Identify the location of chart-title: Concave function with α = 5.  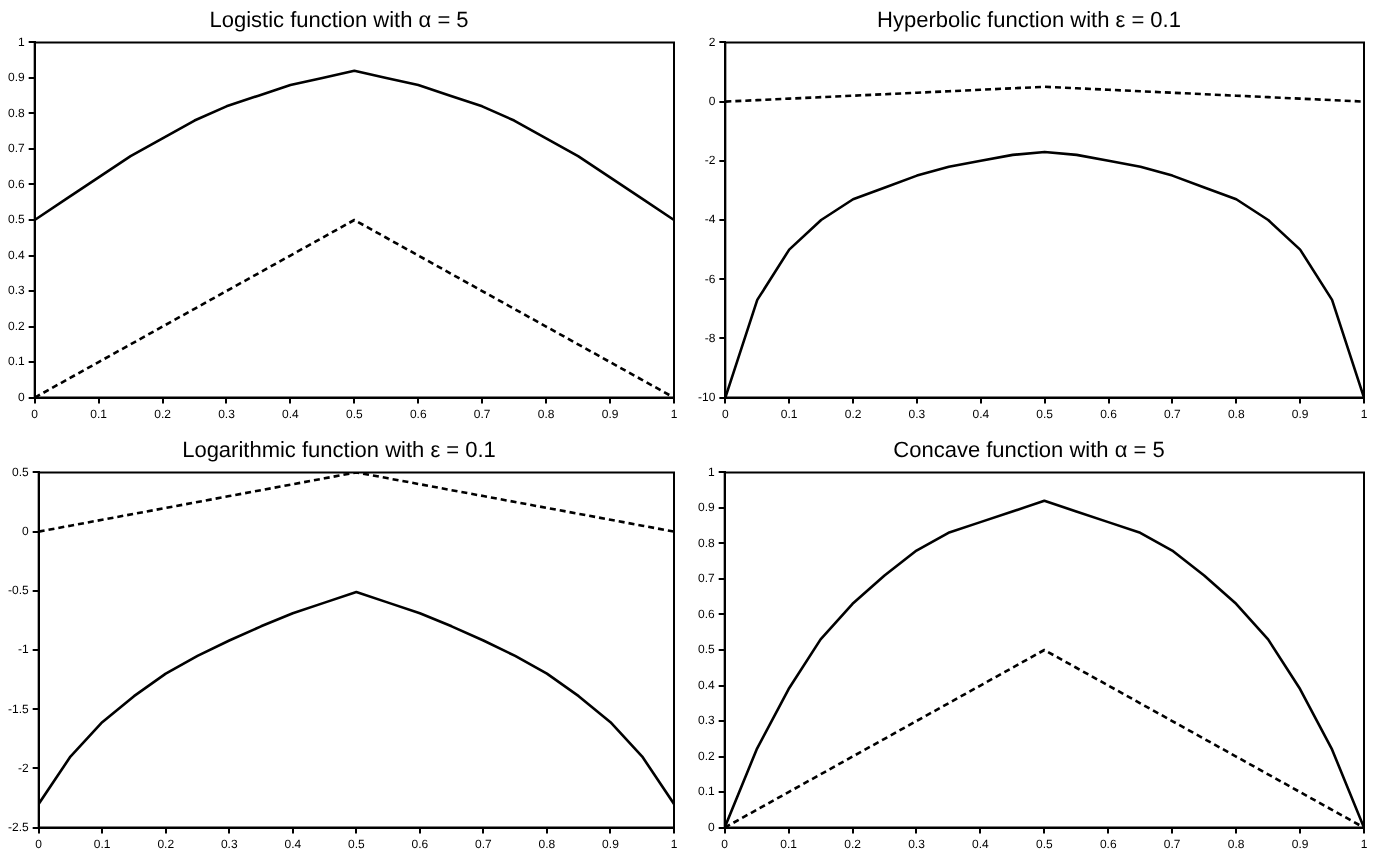
(1029, 451).